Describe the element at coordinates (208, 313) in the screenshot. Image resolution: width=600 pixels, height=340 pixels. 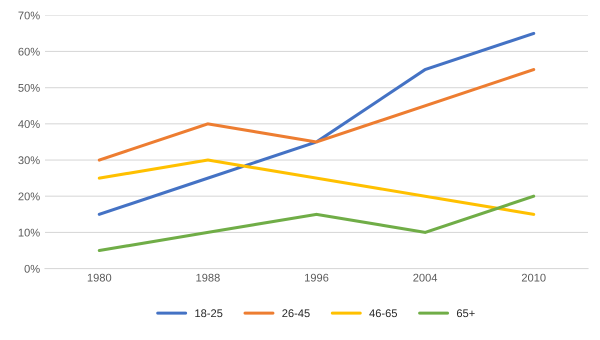
I see `legend-label: 18-25` at that location.